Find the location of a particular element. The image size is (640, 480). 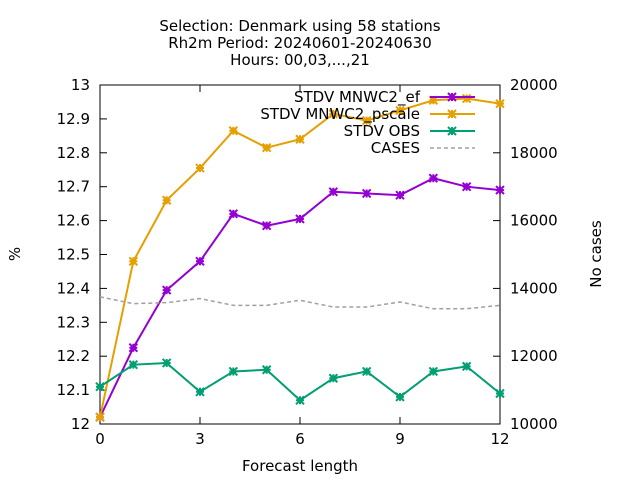

y-axis: 12 12.1 12.2 12.3 12.4 12.5 12.6 12.7 12.8 12.9 13 is located at coordinates (82, 254).